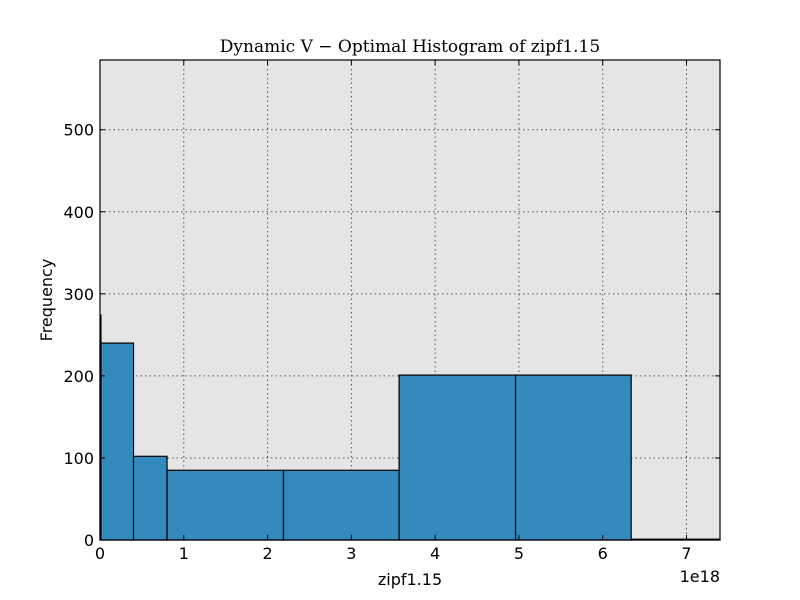  Describe the element at coordinates (184, 553) in the screenshot. I see `x-tick-label: 1` at that location.